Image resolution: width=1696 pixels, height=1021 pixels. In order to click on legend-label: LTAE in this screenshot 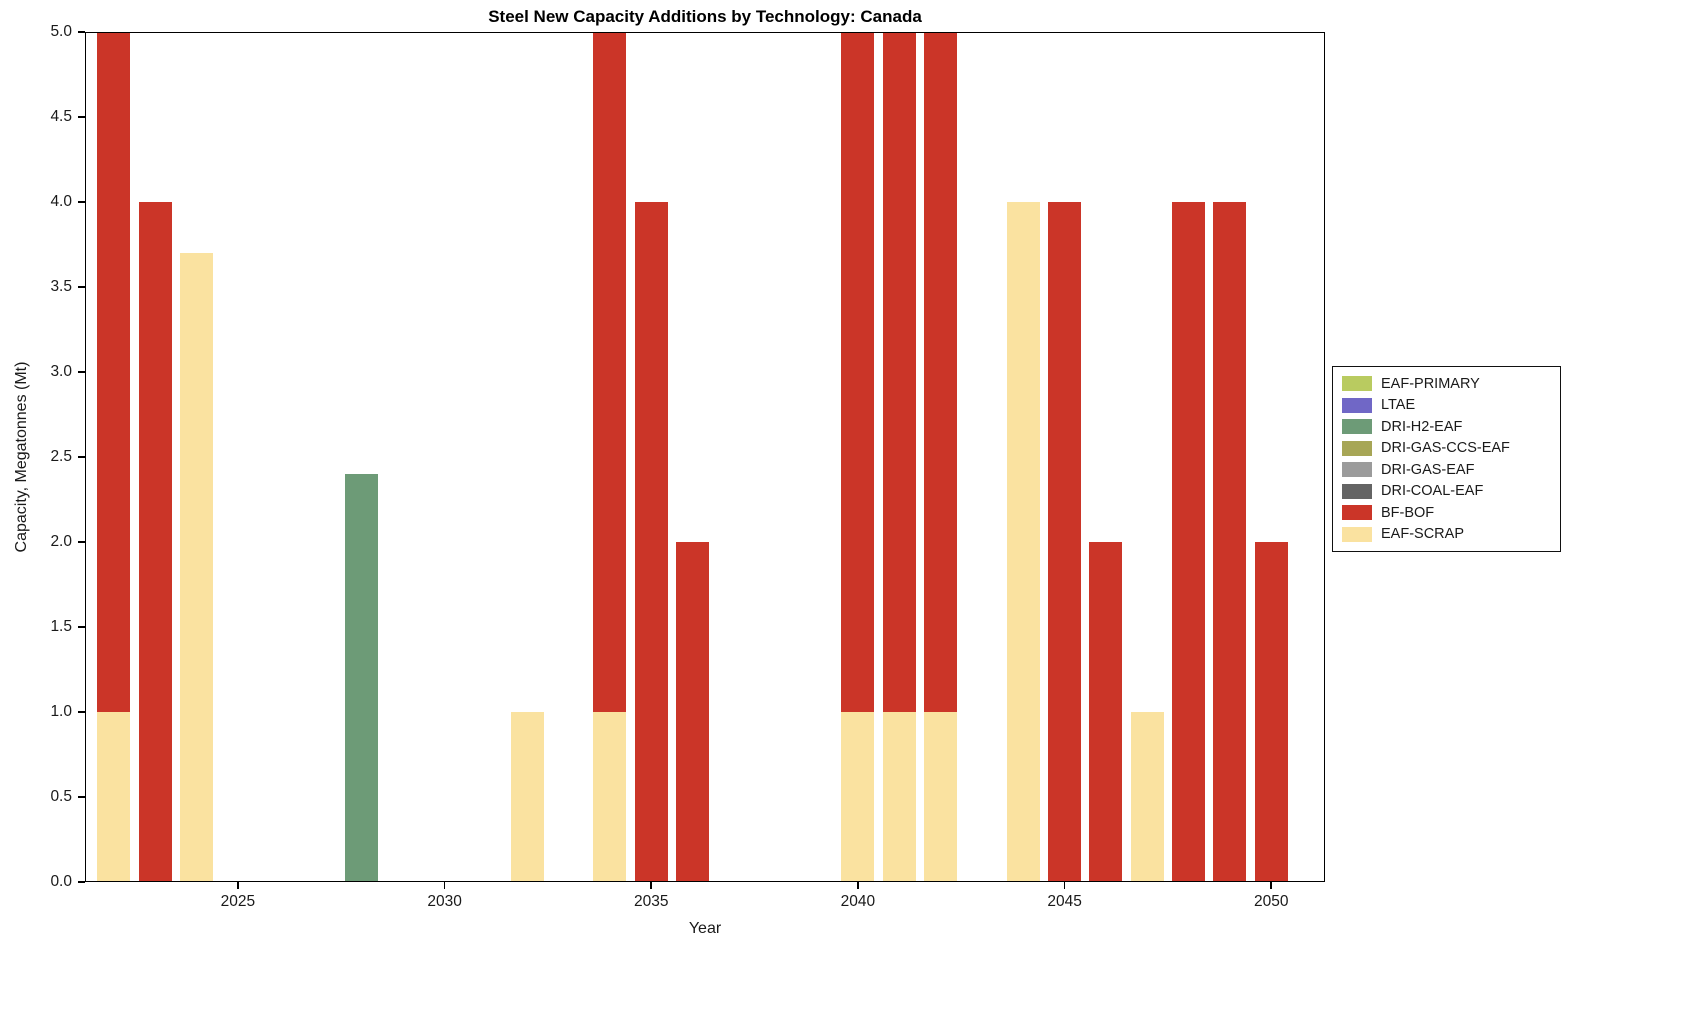, I will do `click(1398, 405)`.